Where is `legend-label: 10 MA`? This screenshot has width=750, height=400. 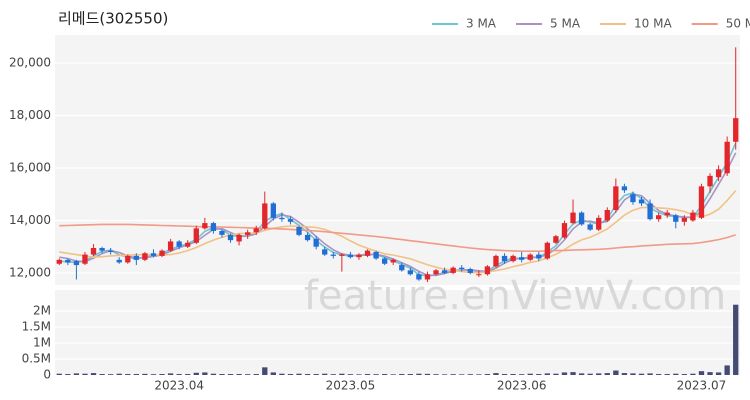 legend-label: 10 MA is located at coordinates (653, 24).